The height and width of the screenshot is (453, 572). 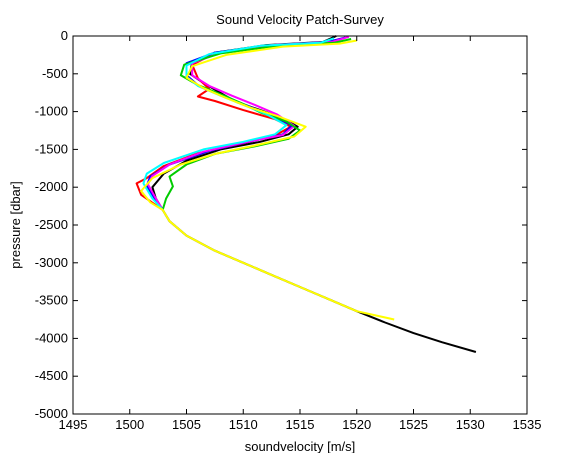 What do you see at coordinates (51, 262) in the screenshot?
I see `y-tick-label: -3000` at bounding box center [51, 262].